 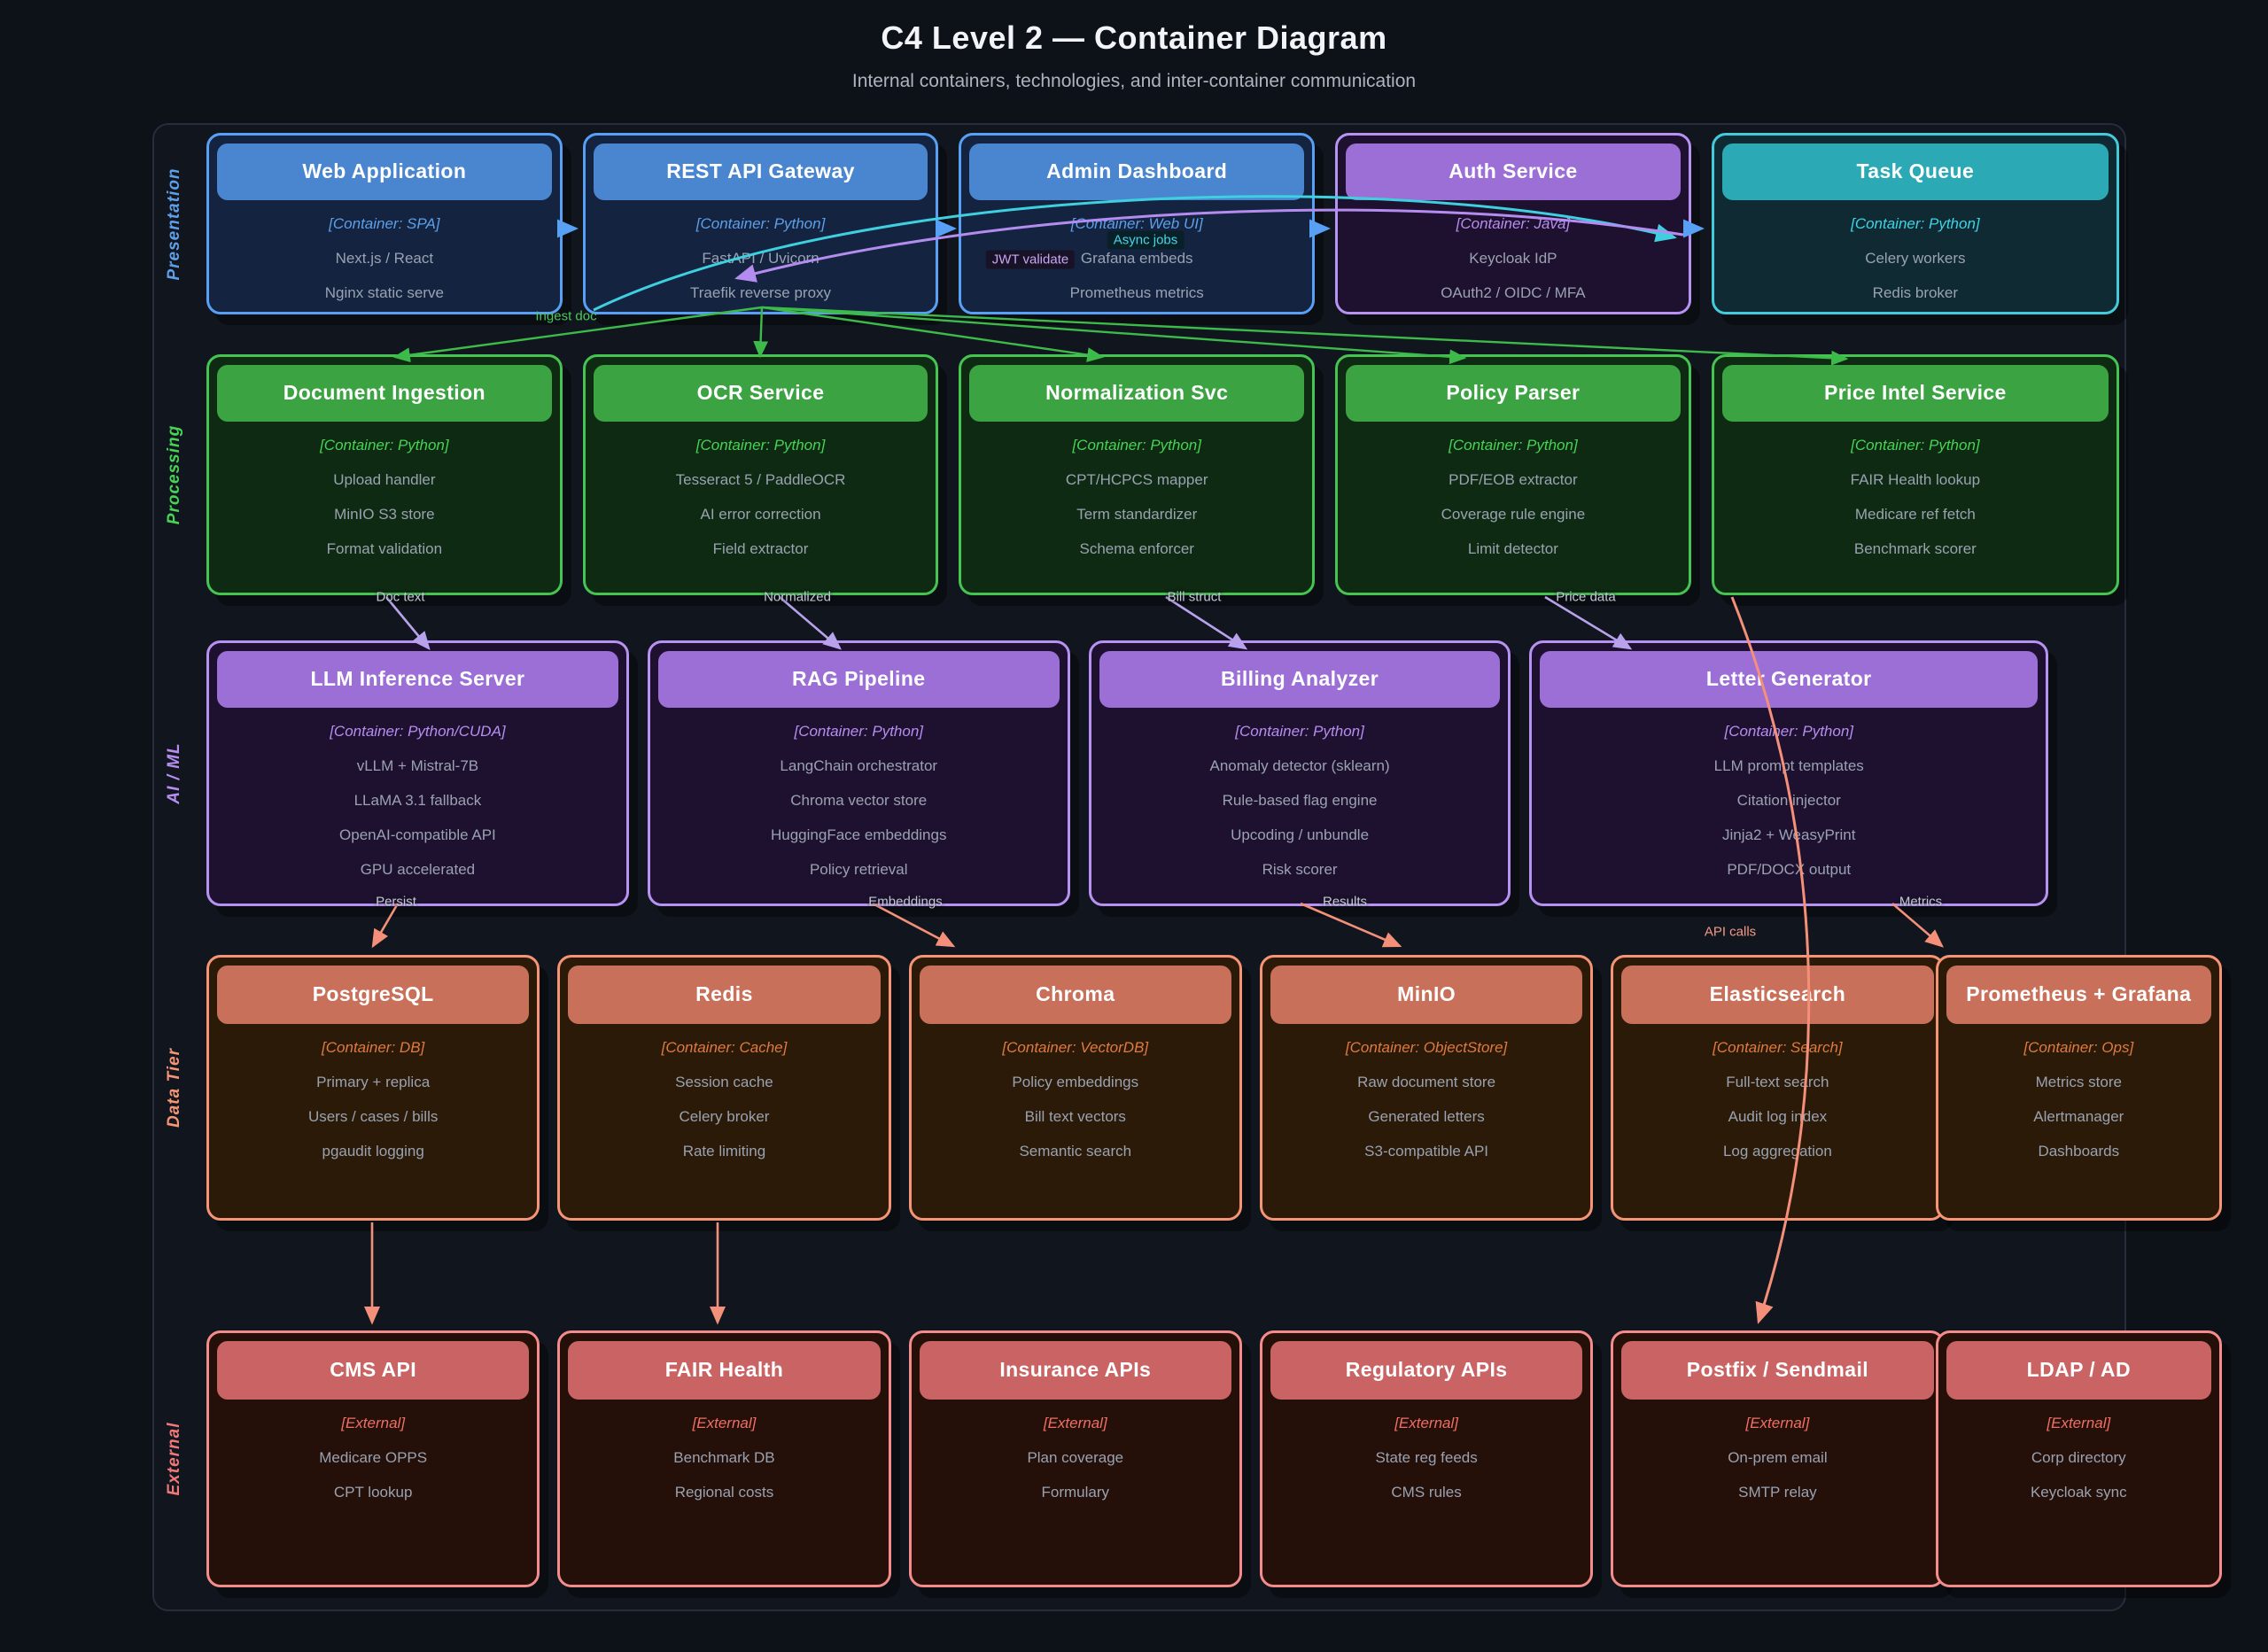 What do you see at coordinates (1513, 479) in the screenshot?
I see `box-line: PDF/EOB extractor` at bounding box center [1513, 479].